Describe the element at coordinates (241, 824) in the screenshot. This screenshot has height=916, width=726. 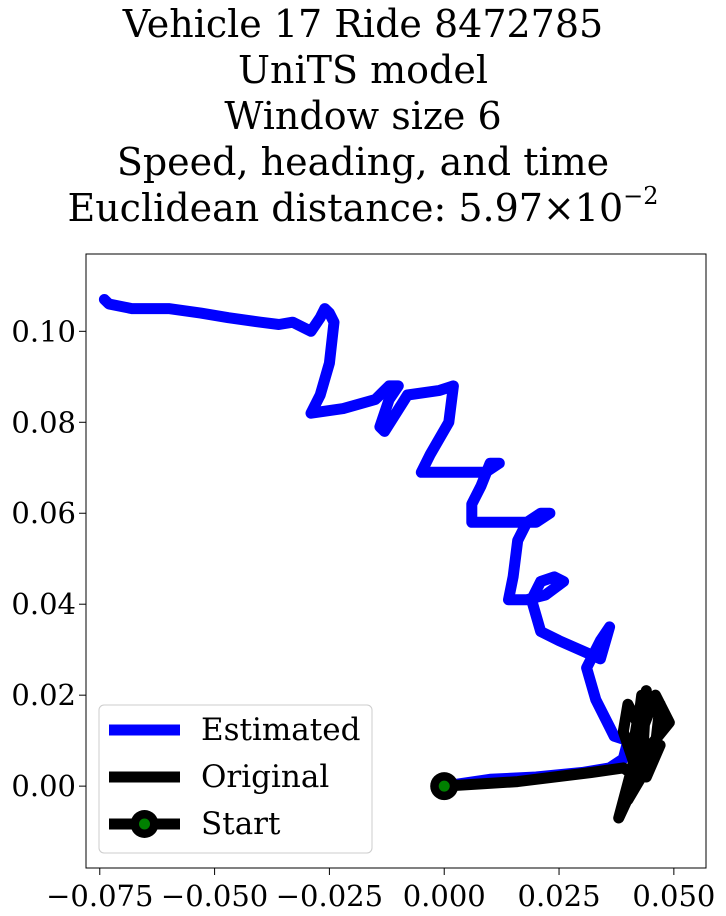
I see `legend-label-start: Start` at that location.